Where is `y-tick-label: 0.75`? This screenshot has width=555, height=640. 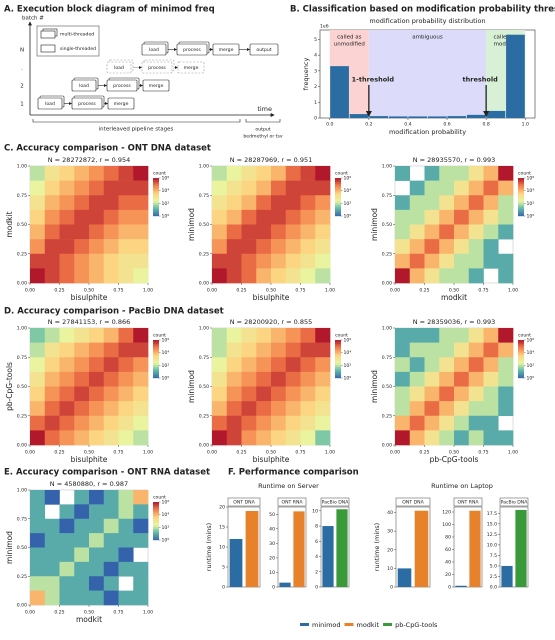 y-tick-label: 0.75 is located at coordinates (387, 196).